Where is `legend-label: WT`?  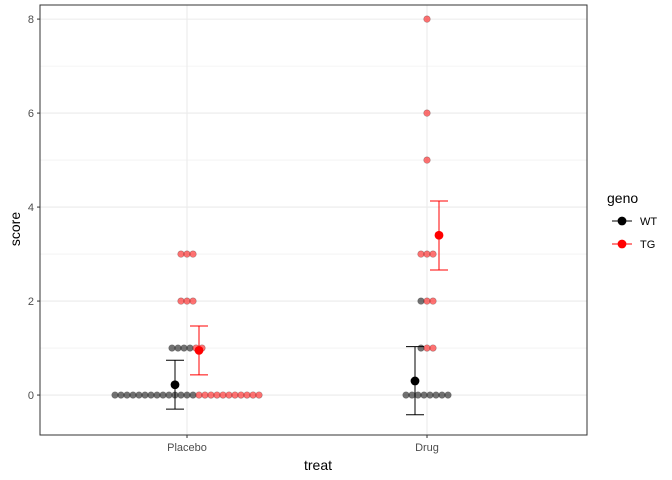 legend-label: WT is located at coordinates (648, 222).